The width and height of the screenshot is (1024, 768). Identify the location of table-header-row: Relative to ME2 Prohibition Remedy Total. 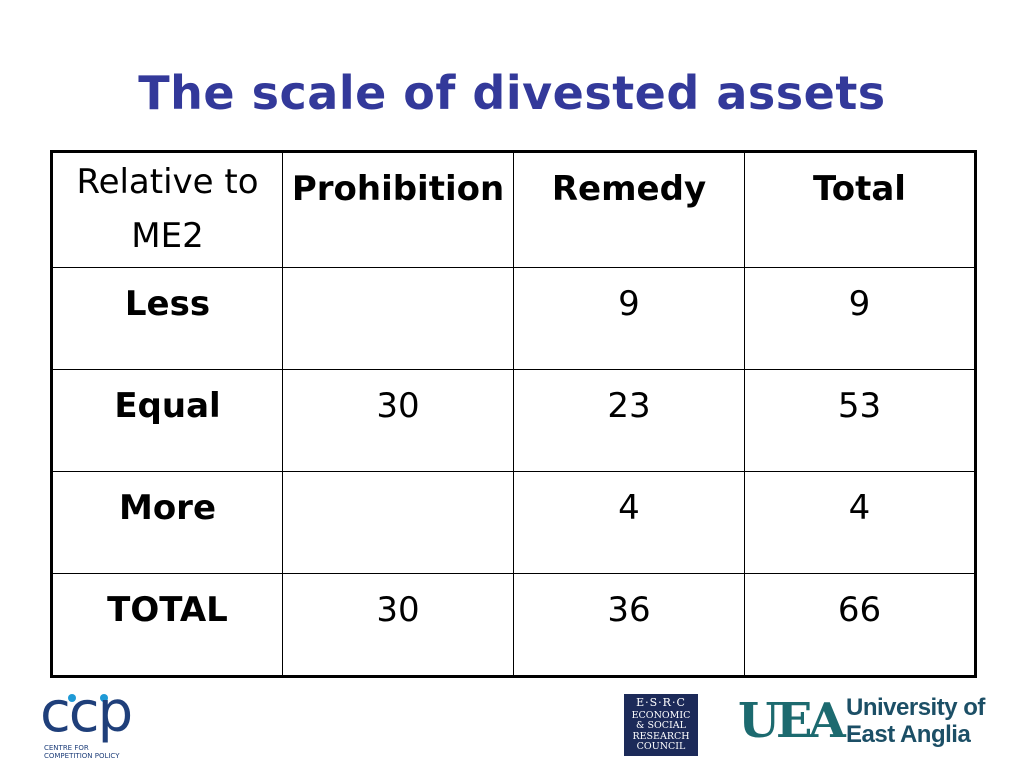
(513, 209).